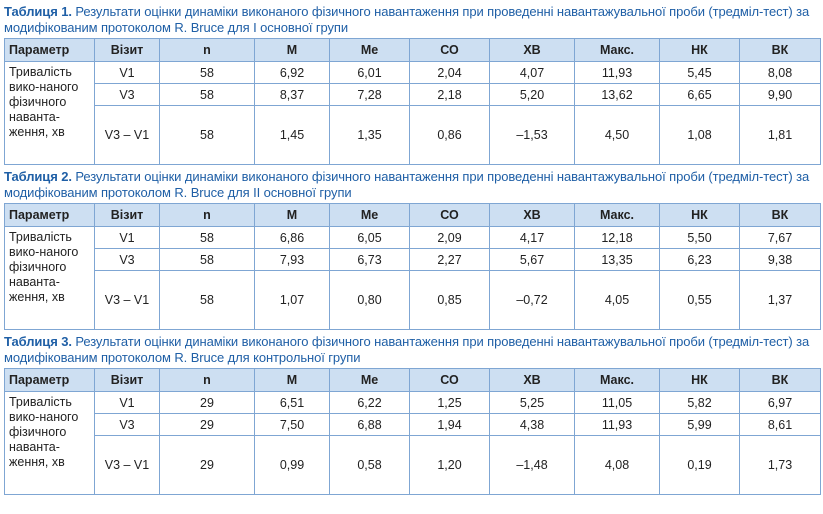 The width and height of the screenshot is (823, 514). I want to click on data-cell: 9,38, so click(780, 259).